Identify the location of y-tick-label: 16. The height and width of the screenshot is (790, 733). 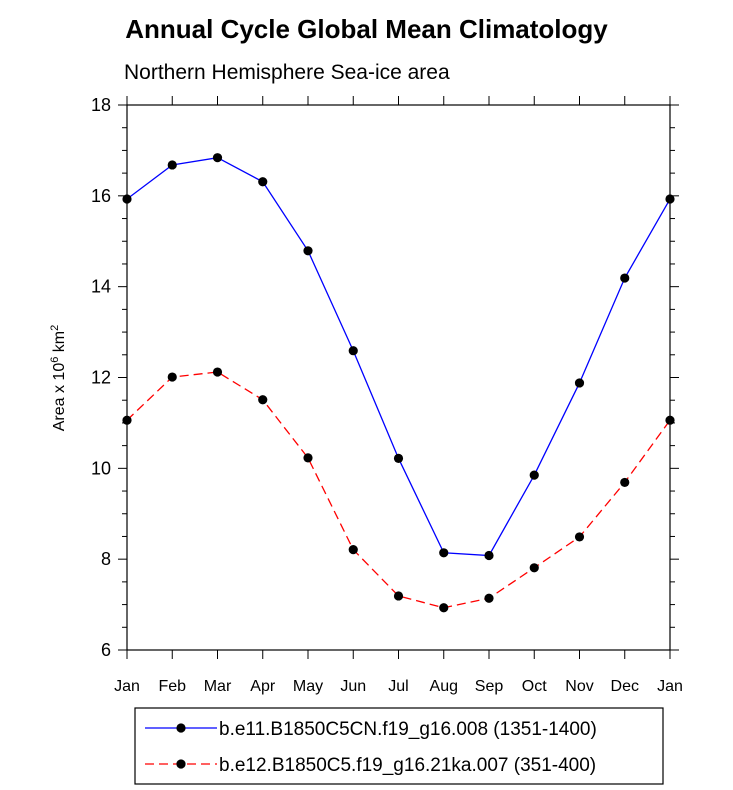
(101, 196).